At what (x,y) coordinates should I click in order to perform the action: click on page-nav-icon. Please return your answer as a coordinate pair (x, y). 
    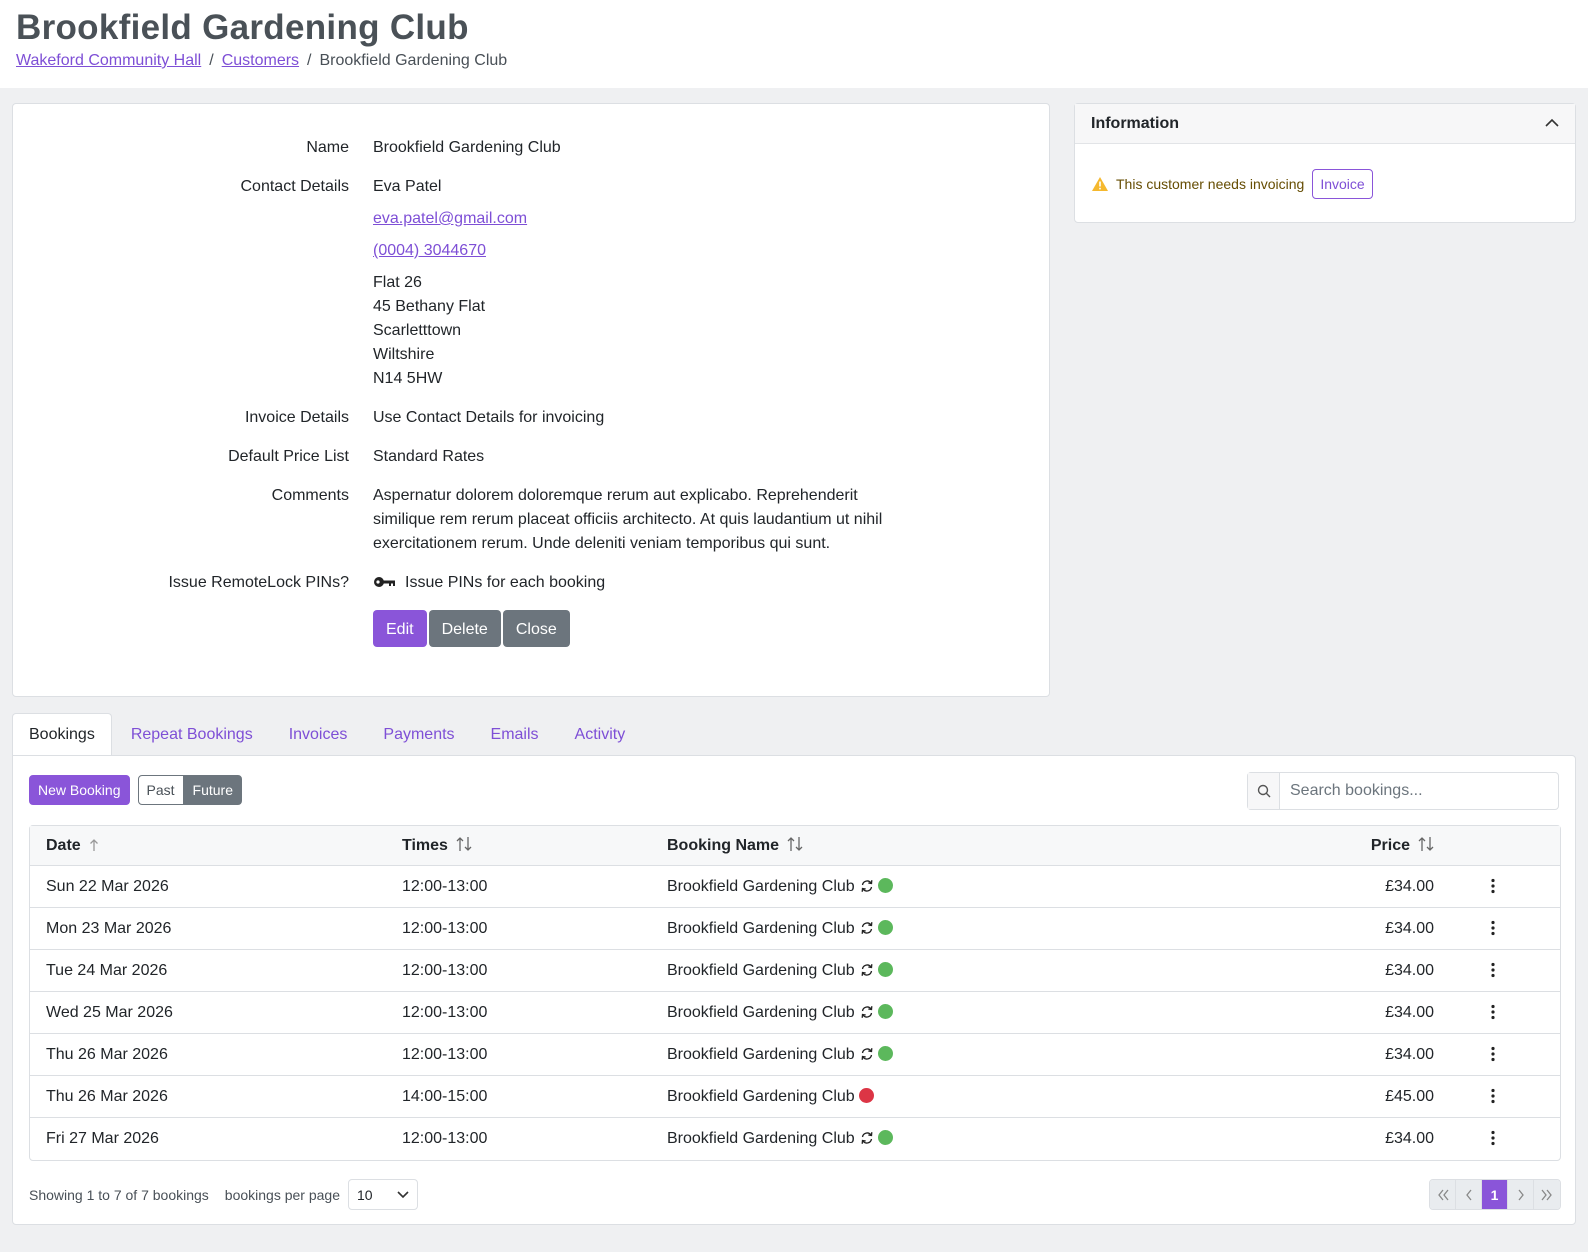
    Looking at the image, I should click on (1520, 1194).